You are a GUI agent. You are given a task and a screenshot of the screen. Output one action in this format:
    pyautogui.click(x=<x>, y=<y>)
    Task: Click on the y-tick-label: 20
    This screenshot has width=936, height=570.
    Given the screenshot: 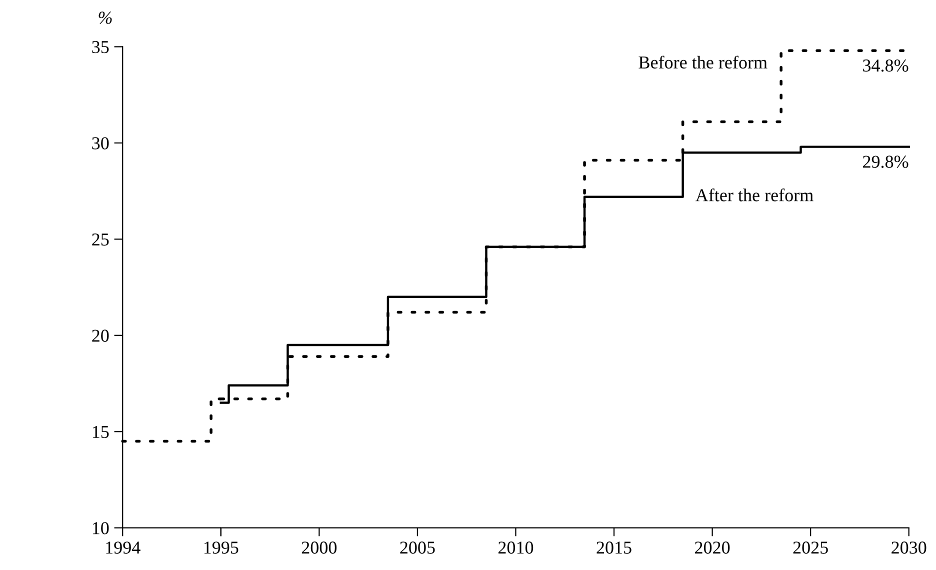 What is the action you would take?
    pyautogui.click(x=100, y=336)
    